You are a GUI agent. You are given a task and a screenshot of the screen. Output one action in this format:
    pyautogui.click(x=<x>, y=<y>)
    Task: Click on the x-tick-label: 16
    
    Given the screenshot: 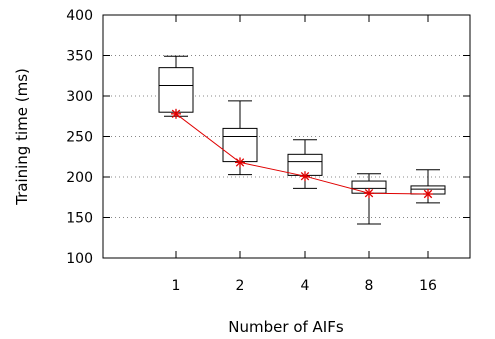 What is the action you would take?
    pyautogui.click(x=428, y=286)
    